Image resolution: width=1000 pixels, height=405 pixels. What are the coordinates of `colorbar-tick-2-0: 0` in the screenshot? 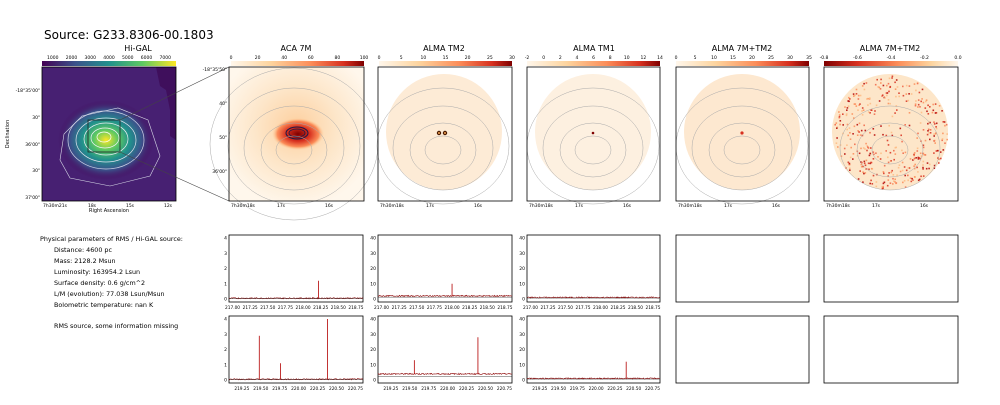 It's located at (379, 58).